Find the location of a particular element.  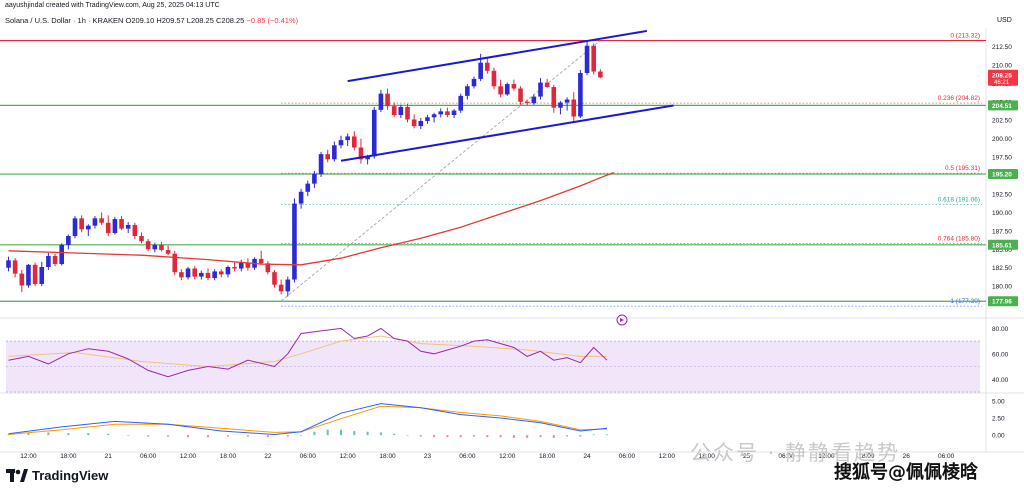

price-tick-label: 185.00 is located at coordinates (1002, 250).